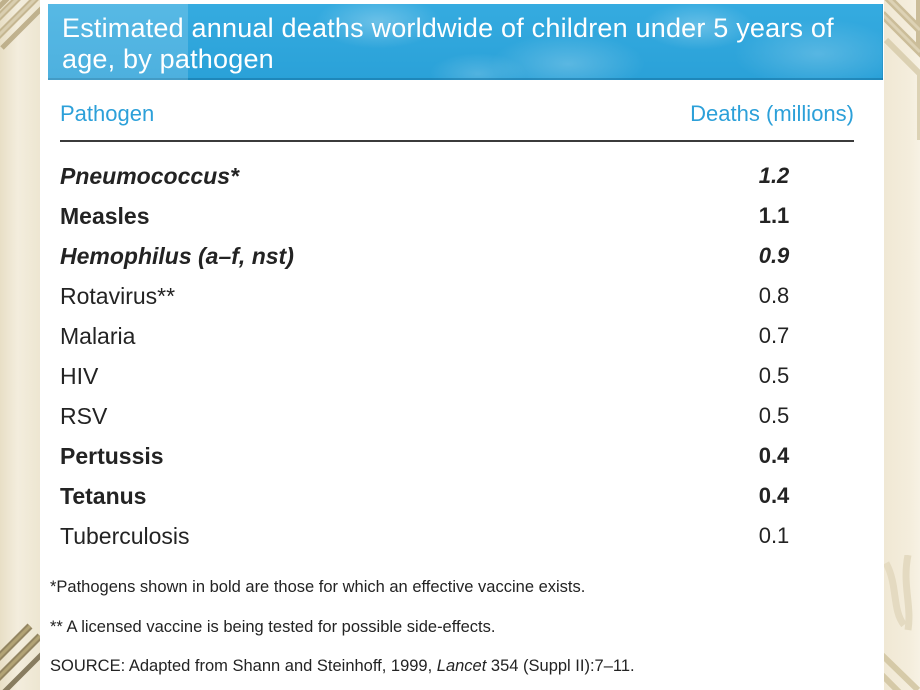  What do you see at coordinates (774, 175) in the screenshot?
I see `deaths-value: 1.2` at bounding box center [774, 175].